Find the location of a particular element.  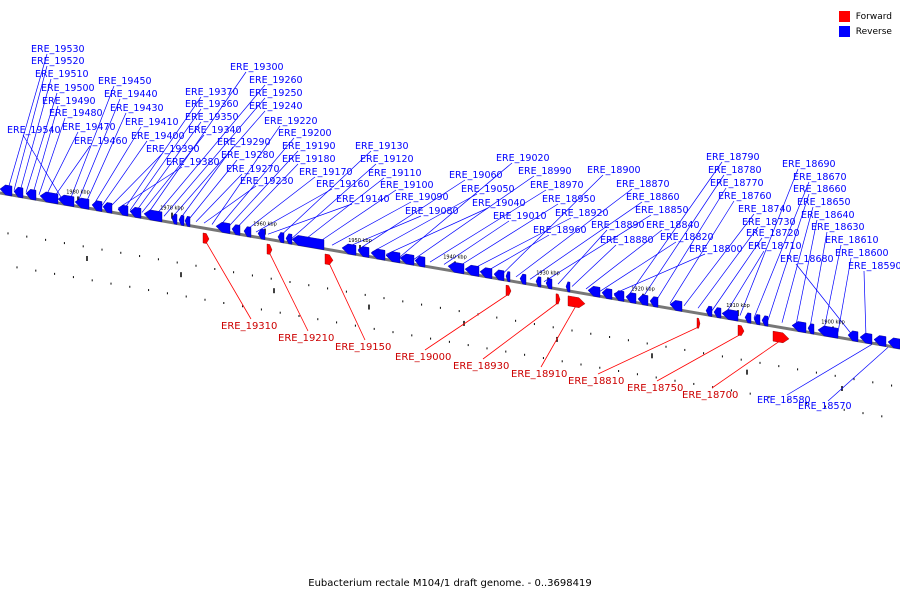

reverse-gene-label: ERE_19480 is located at coordinates (76, 113).